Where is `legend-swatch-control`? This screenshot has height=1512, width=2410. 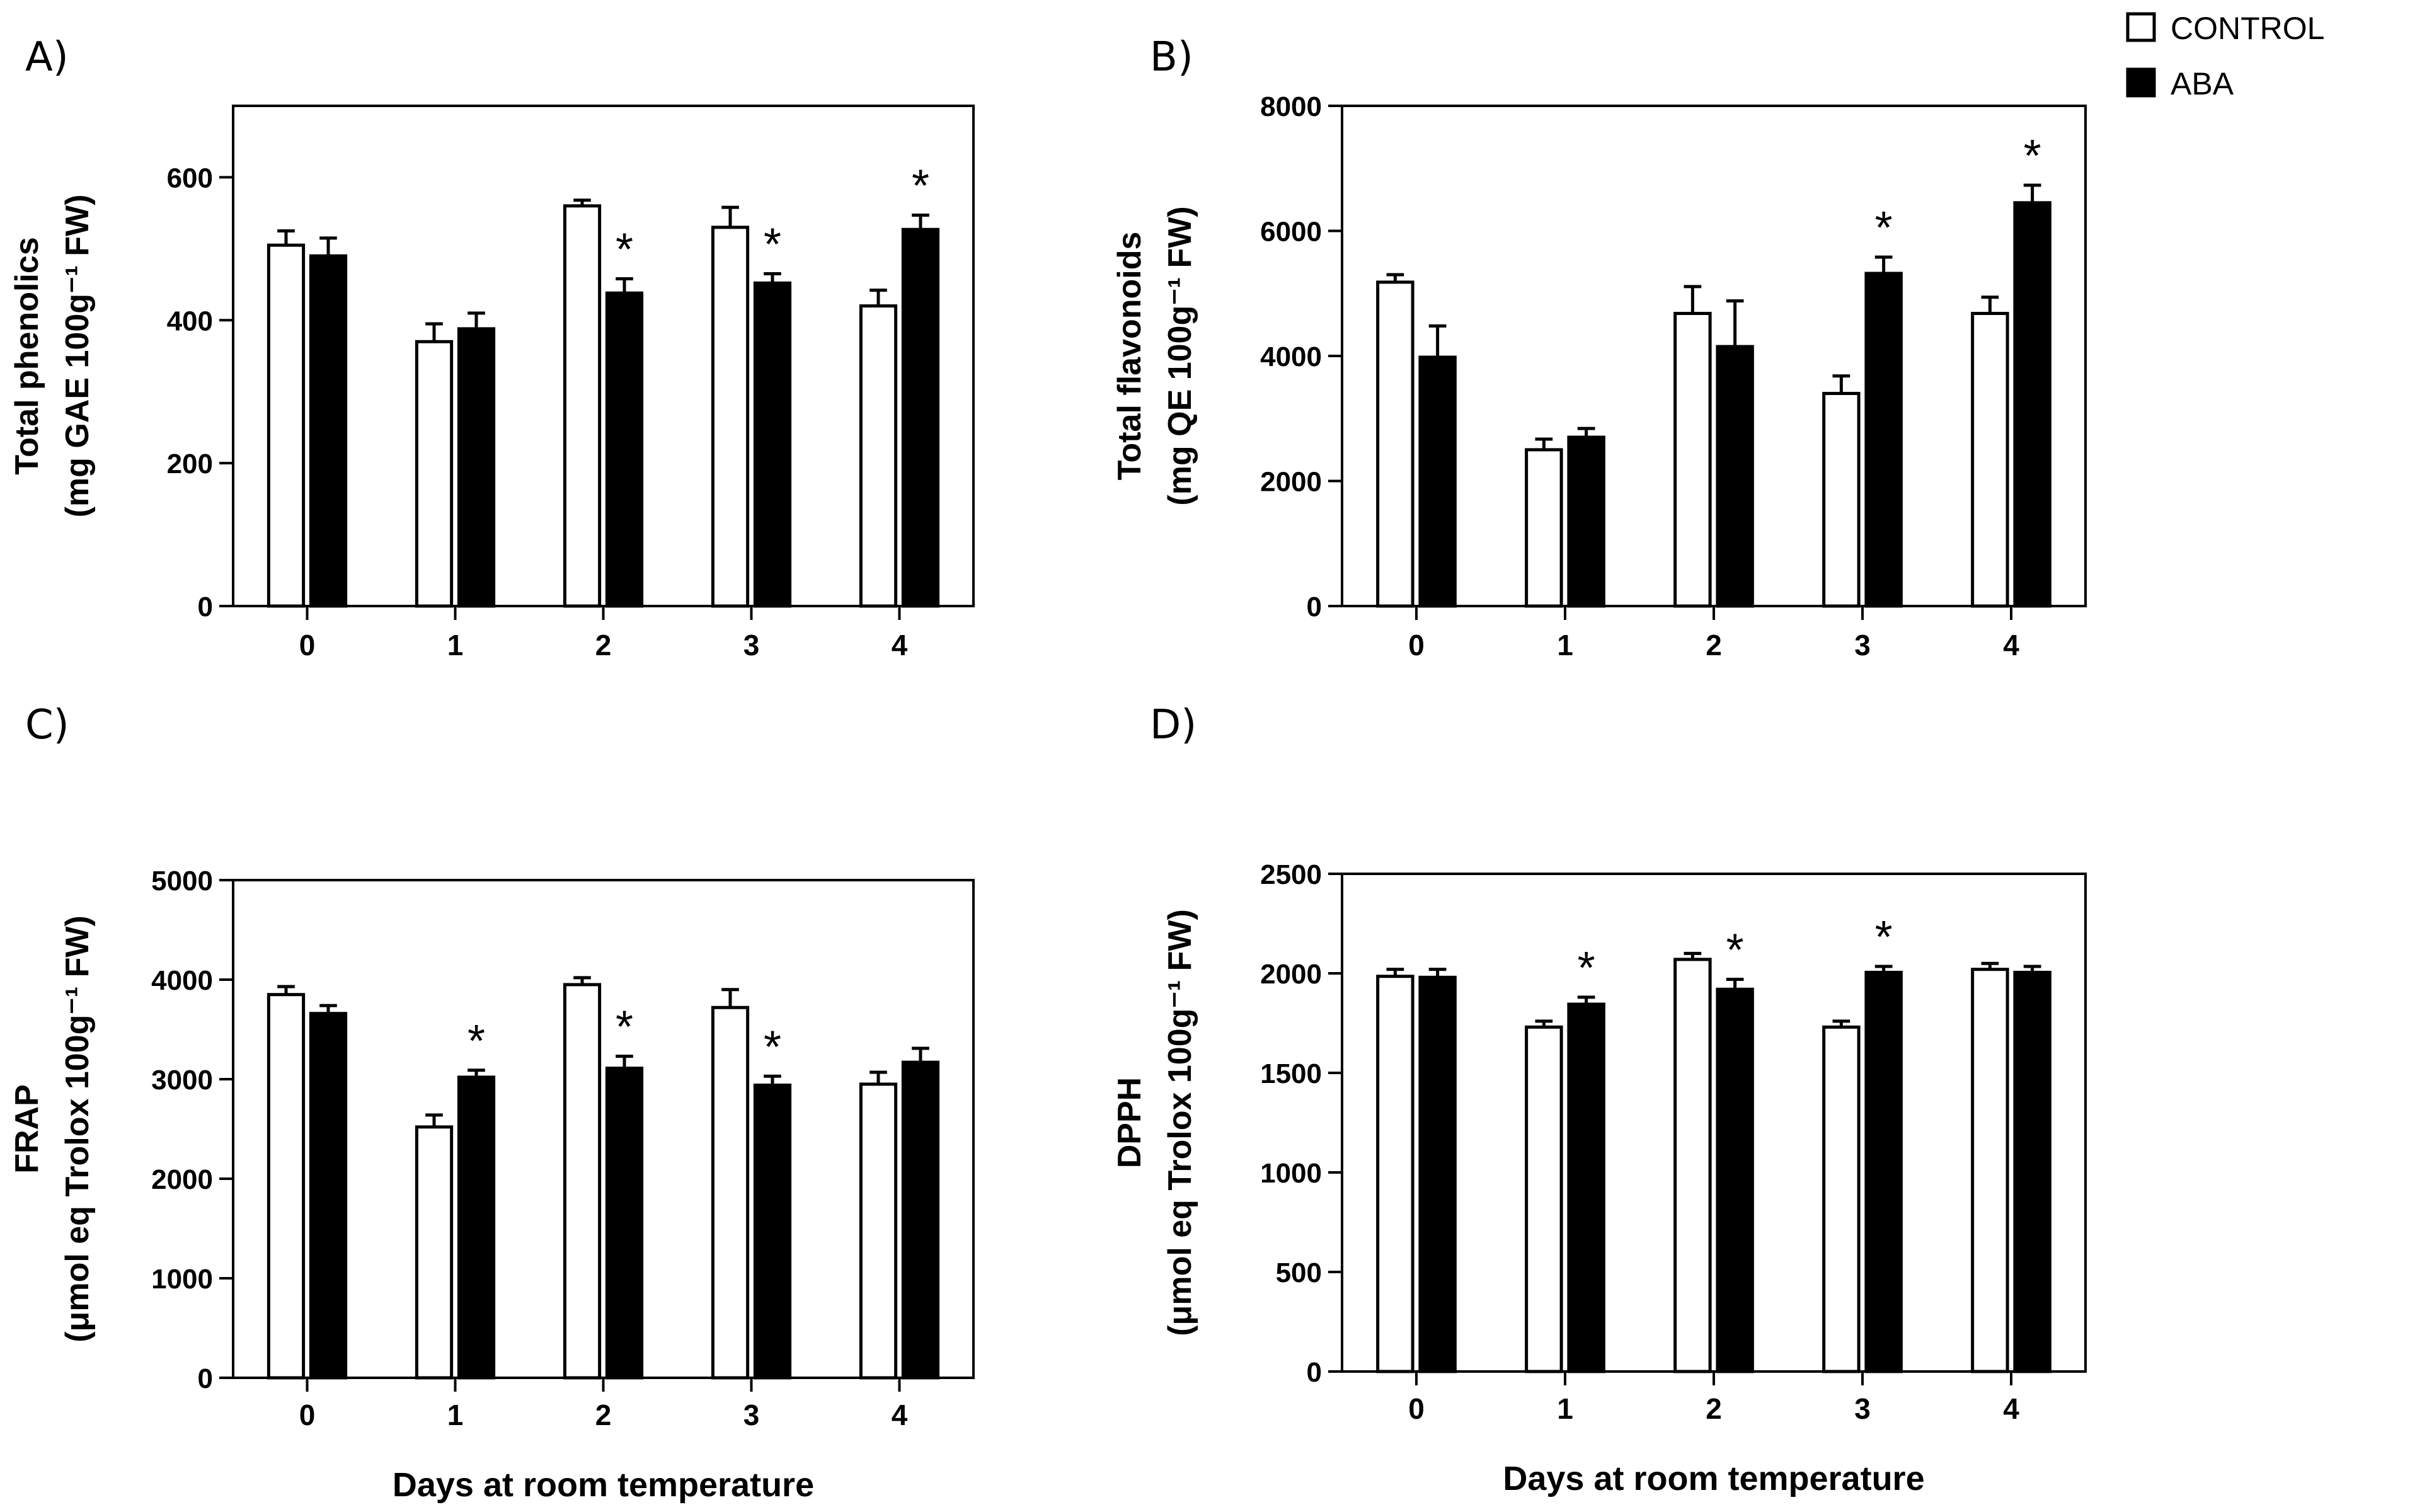 legend-swatch-control is located at coordinates (2141, 27).